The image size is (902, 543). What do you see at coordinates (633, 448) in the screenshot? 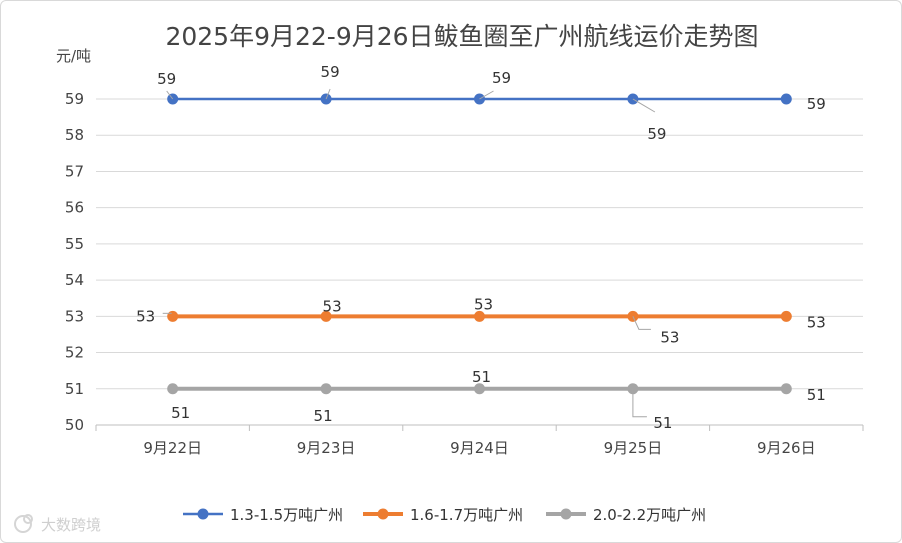
I see `x-tick-label: 9月25日` at bounding box center [633, 448].